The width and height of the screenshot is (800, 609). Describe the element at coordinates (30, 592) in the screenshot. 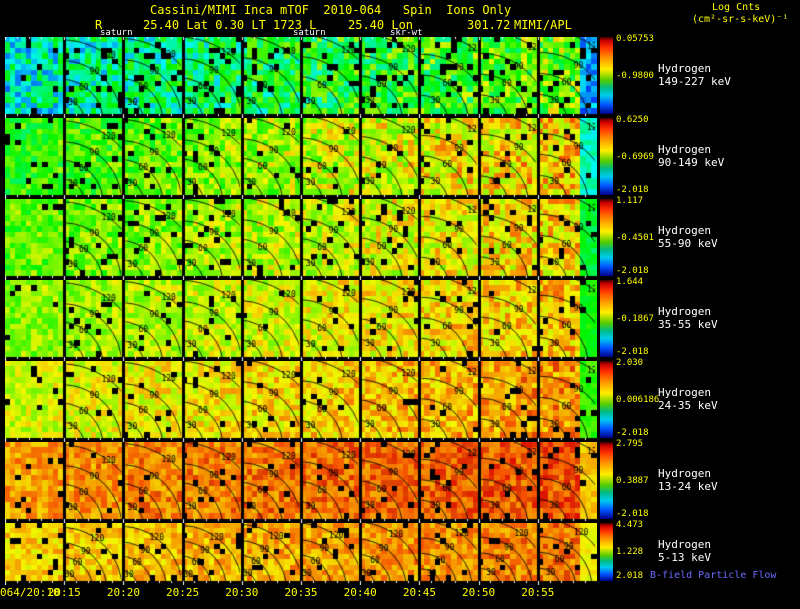

I see `time-tick-label-0: 064/20:10` at that location.